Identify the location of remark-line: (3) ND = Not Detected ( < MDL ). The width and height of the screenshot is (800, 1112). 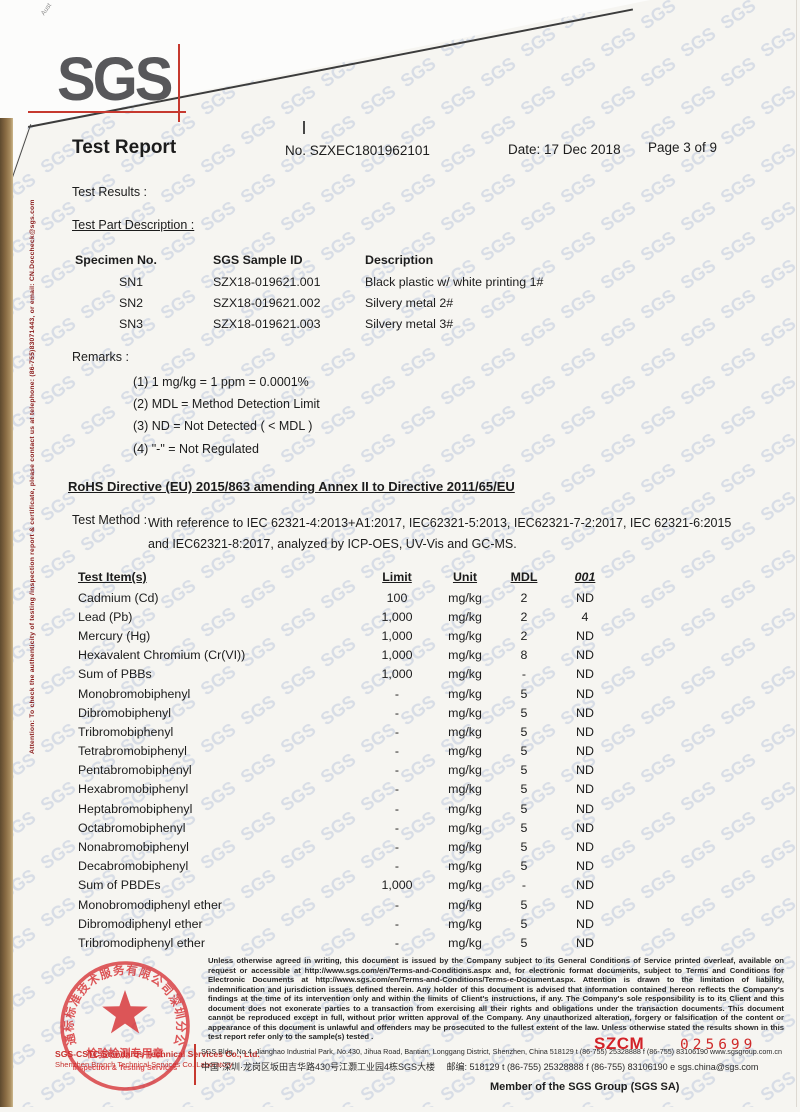
(223, 426).